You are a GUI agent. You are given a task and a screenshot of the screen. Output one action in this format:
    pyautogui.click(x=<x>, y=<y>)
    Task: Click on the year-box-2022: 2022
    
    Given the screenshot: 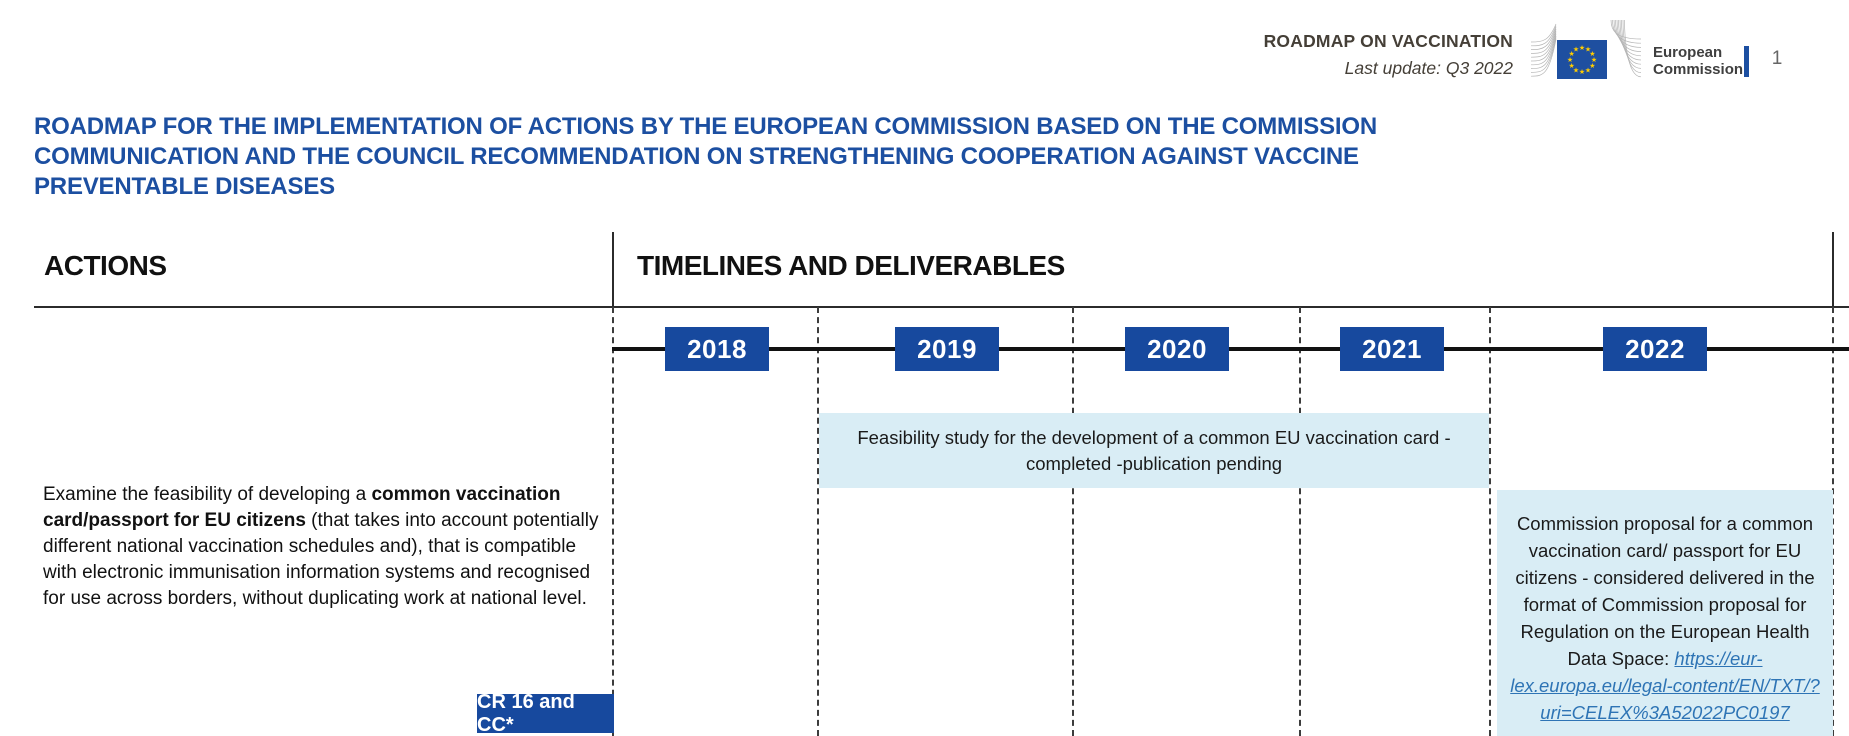 What is the action you would take?
    pyautogui.click(x=1655, y=349)
    